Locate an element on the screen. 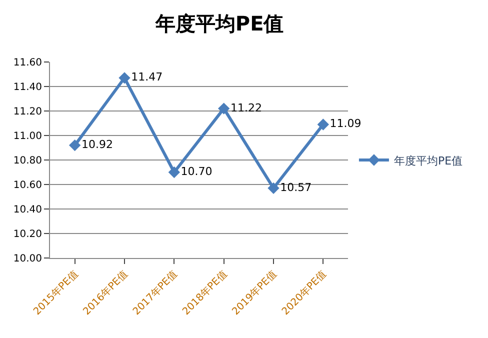 This screenshot has height=338, width=488. y-tick-label: 10.80 is located at coordinates (27, 161).